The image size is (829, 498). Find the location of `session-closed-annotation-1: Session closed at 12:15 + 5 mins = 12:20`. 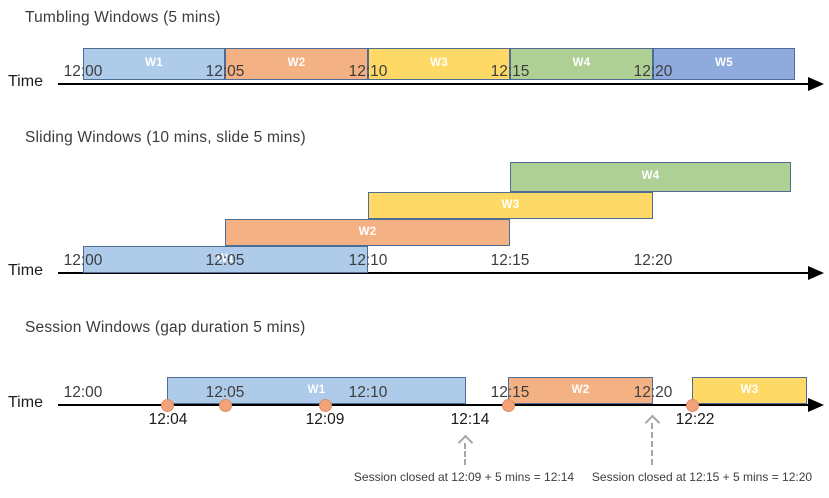

session-closed-annotation-1: Session closed at 12:15 + 5 mins = 12:20 is located at coordinates (702, 477).